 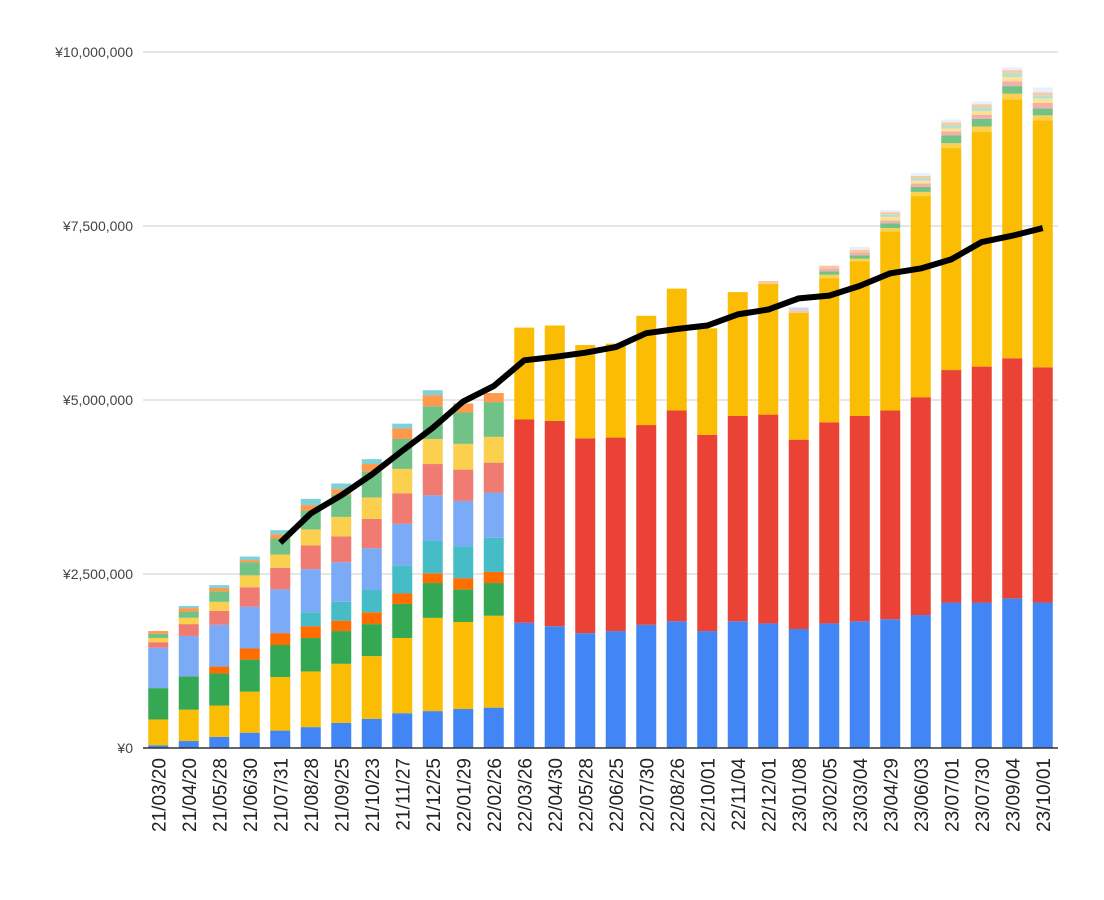 I want to click on x-tick-label: 23/09/04, so click(x=1013, y=795).